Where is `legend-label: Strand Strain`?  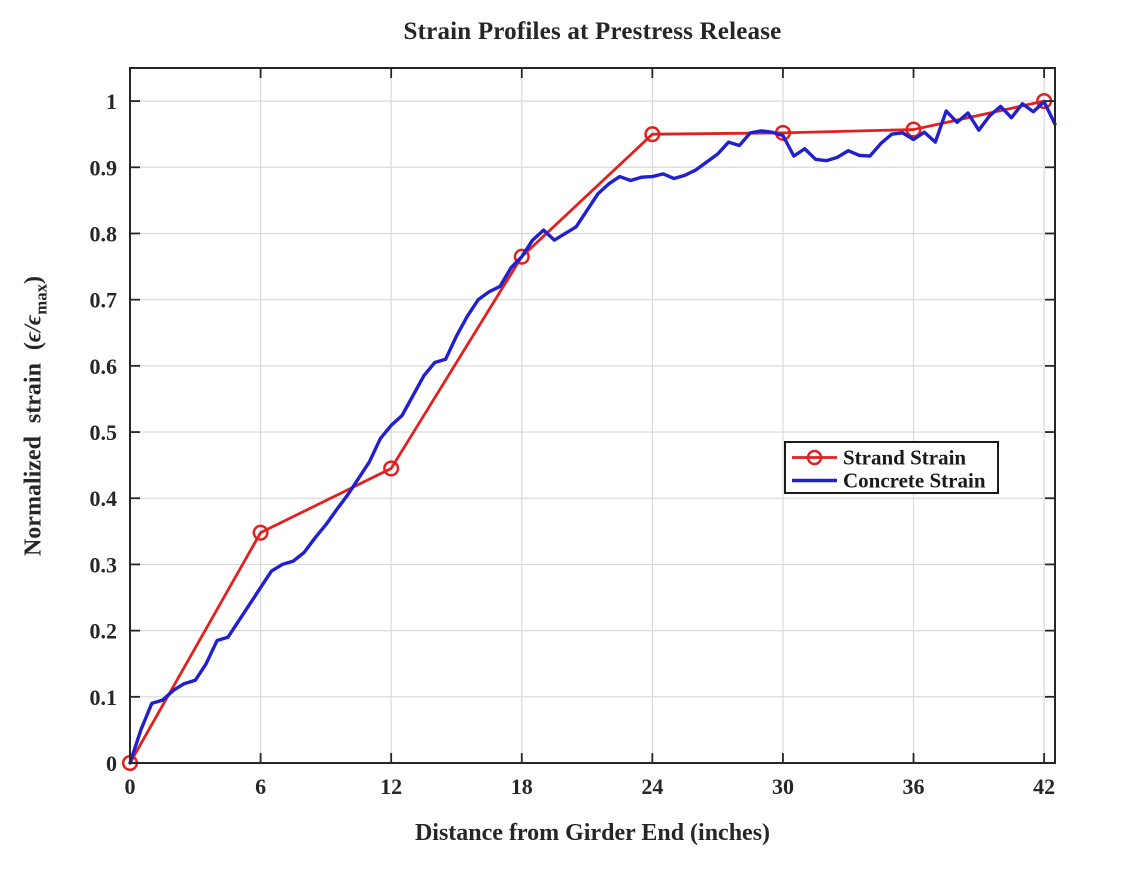
legend-label: Strand Strain is located at coordinates (904, 458).